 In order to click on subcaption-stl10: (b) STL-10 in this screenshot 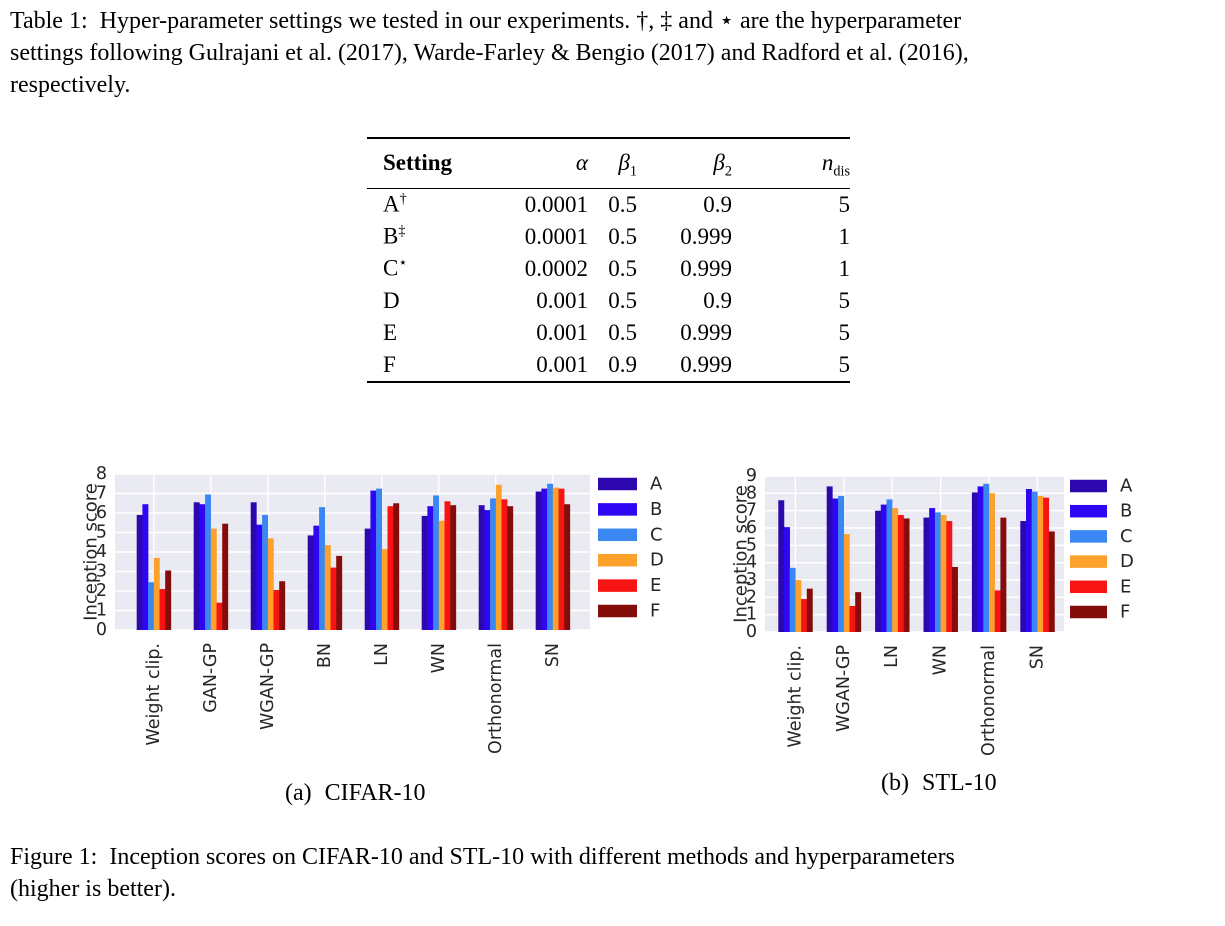, I will do `click(939, 783)`.